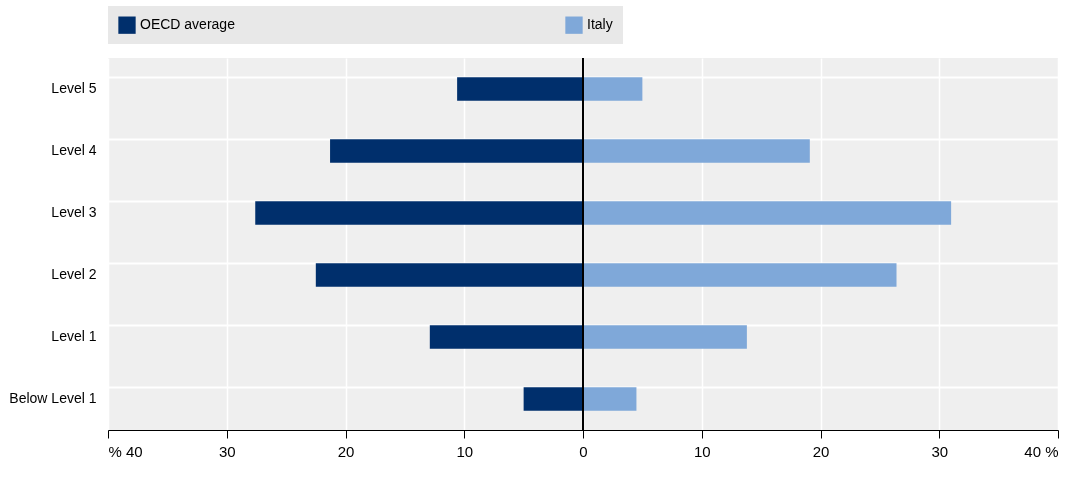 The height and width of the screenshot is (478, 1086). I want to click on y-tick-label: Level 3, so click(74, 212).